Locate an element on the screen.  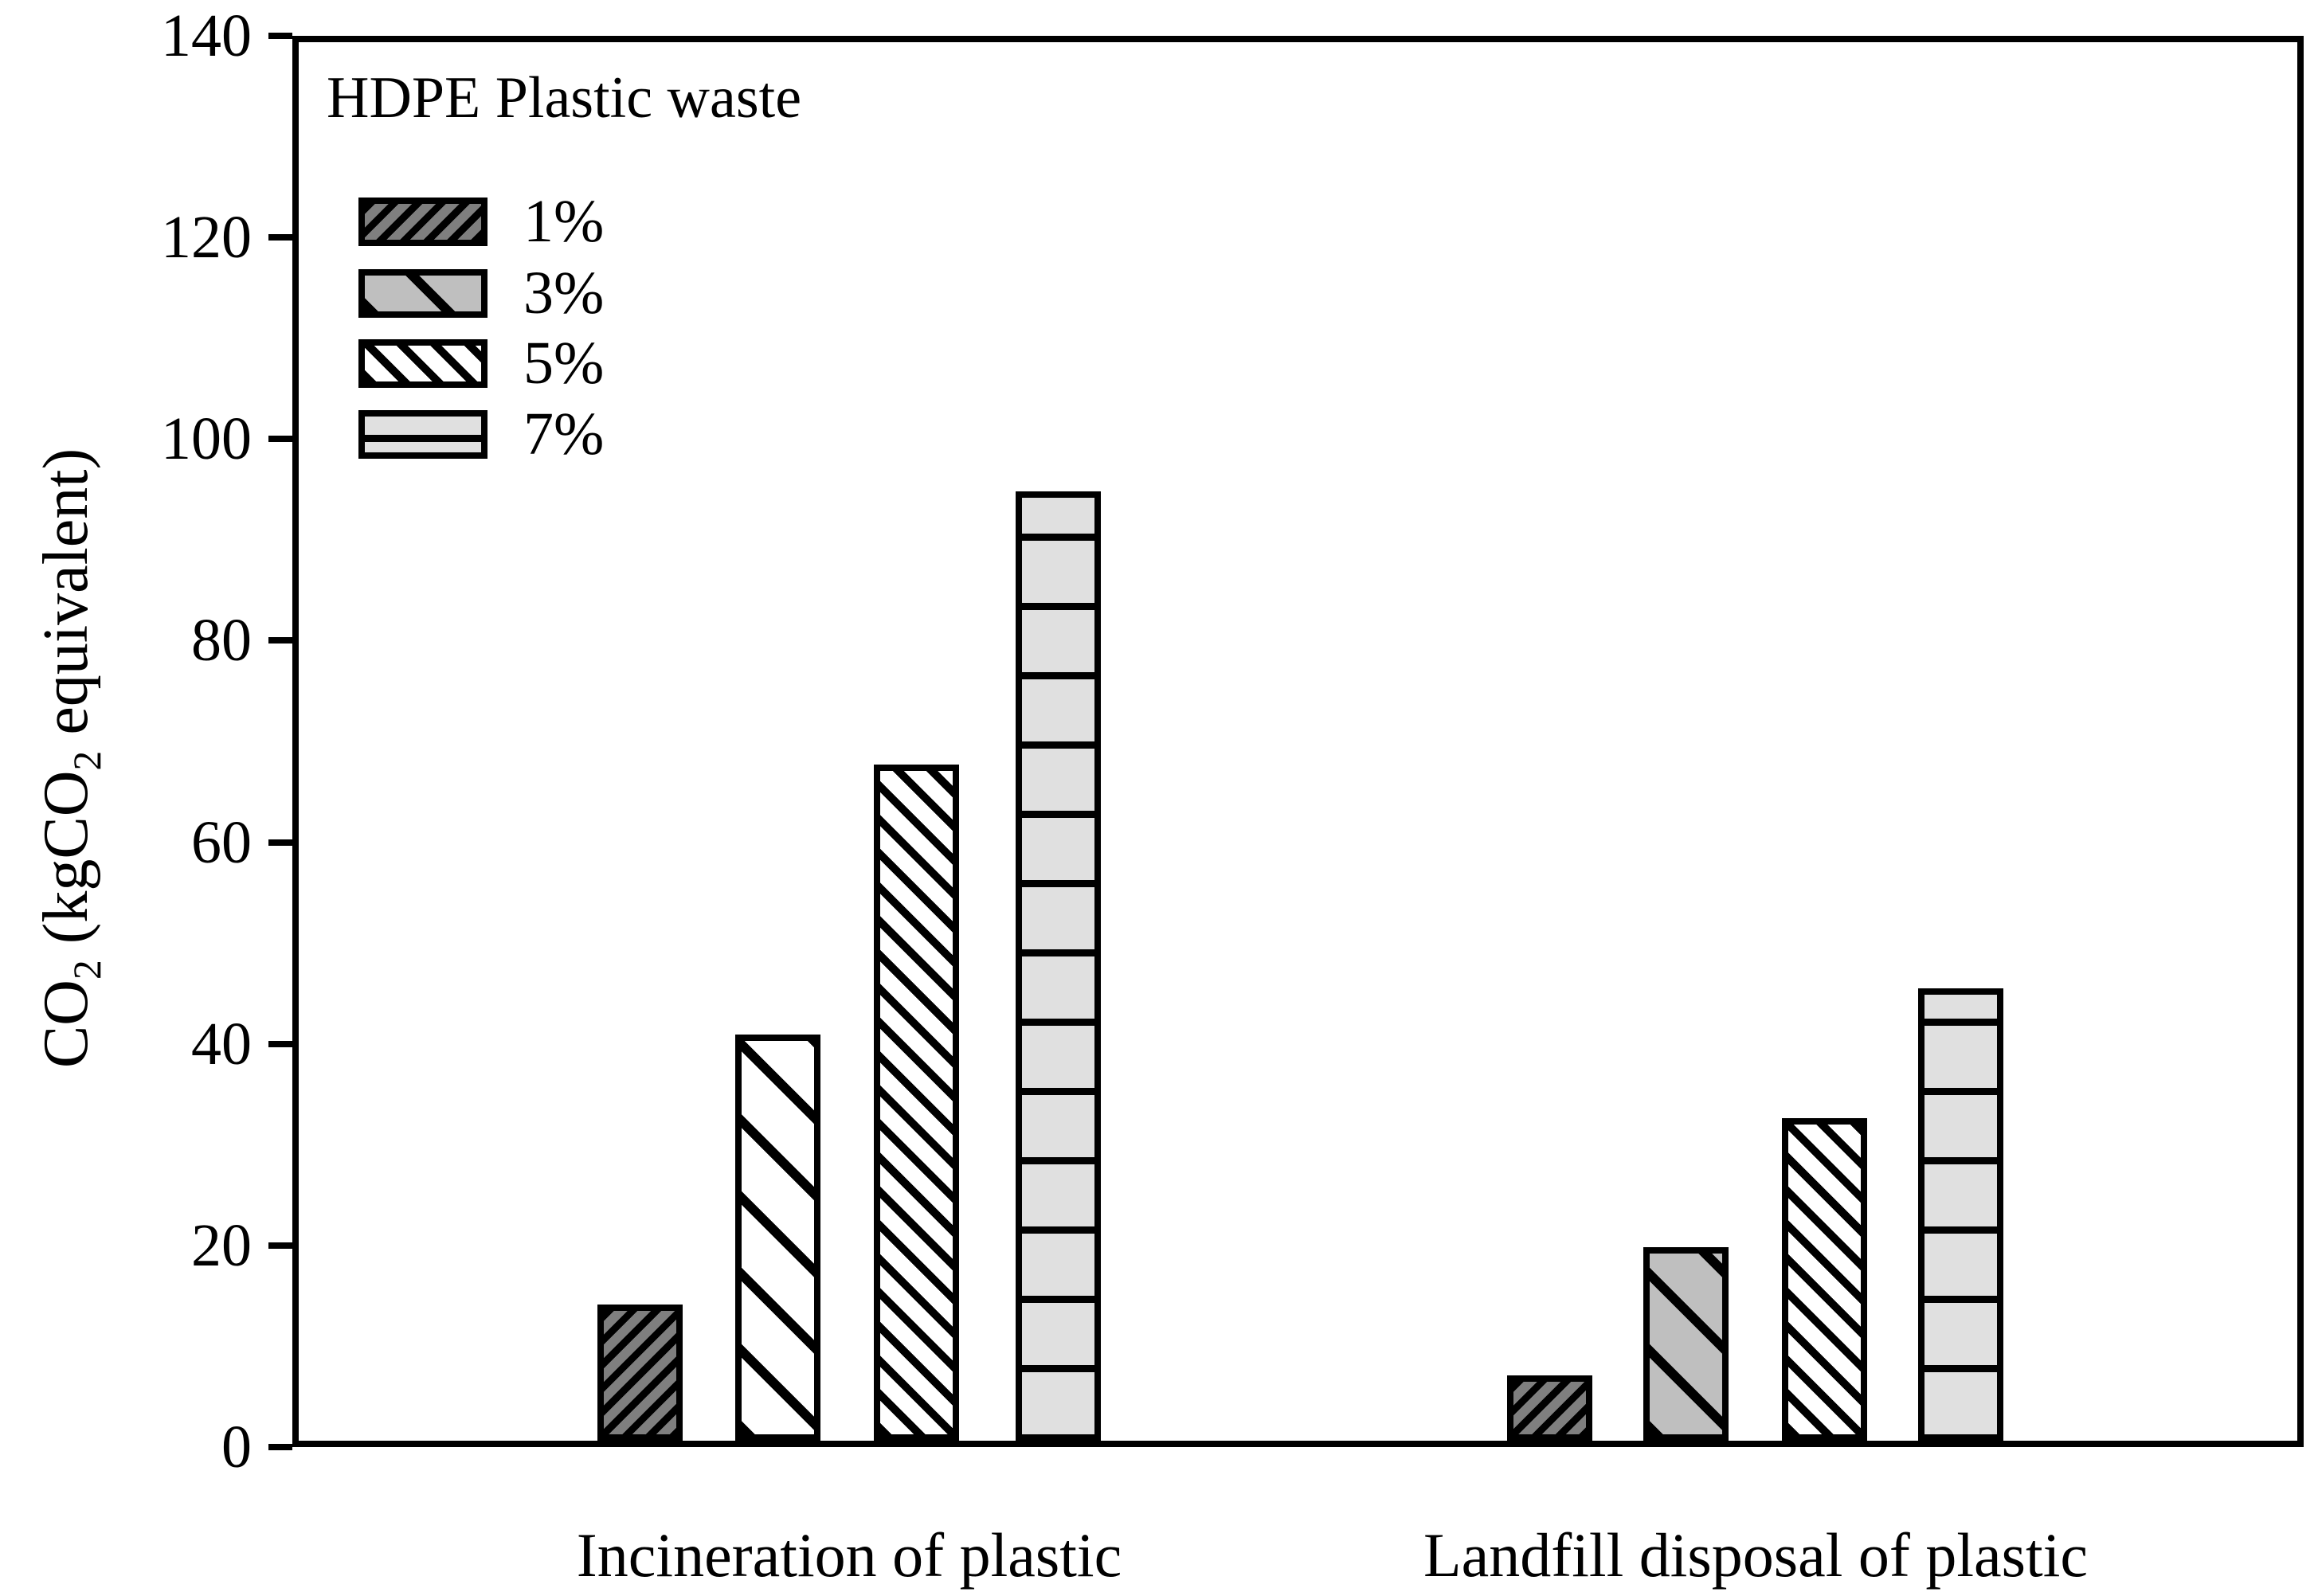
y-axis-title: CO2 (kgCO2 equivalent) is located at coordinates (70, 758).